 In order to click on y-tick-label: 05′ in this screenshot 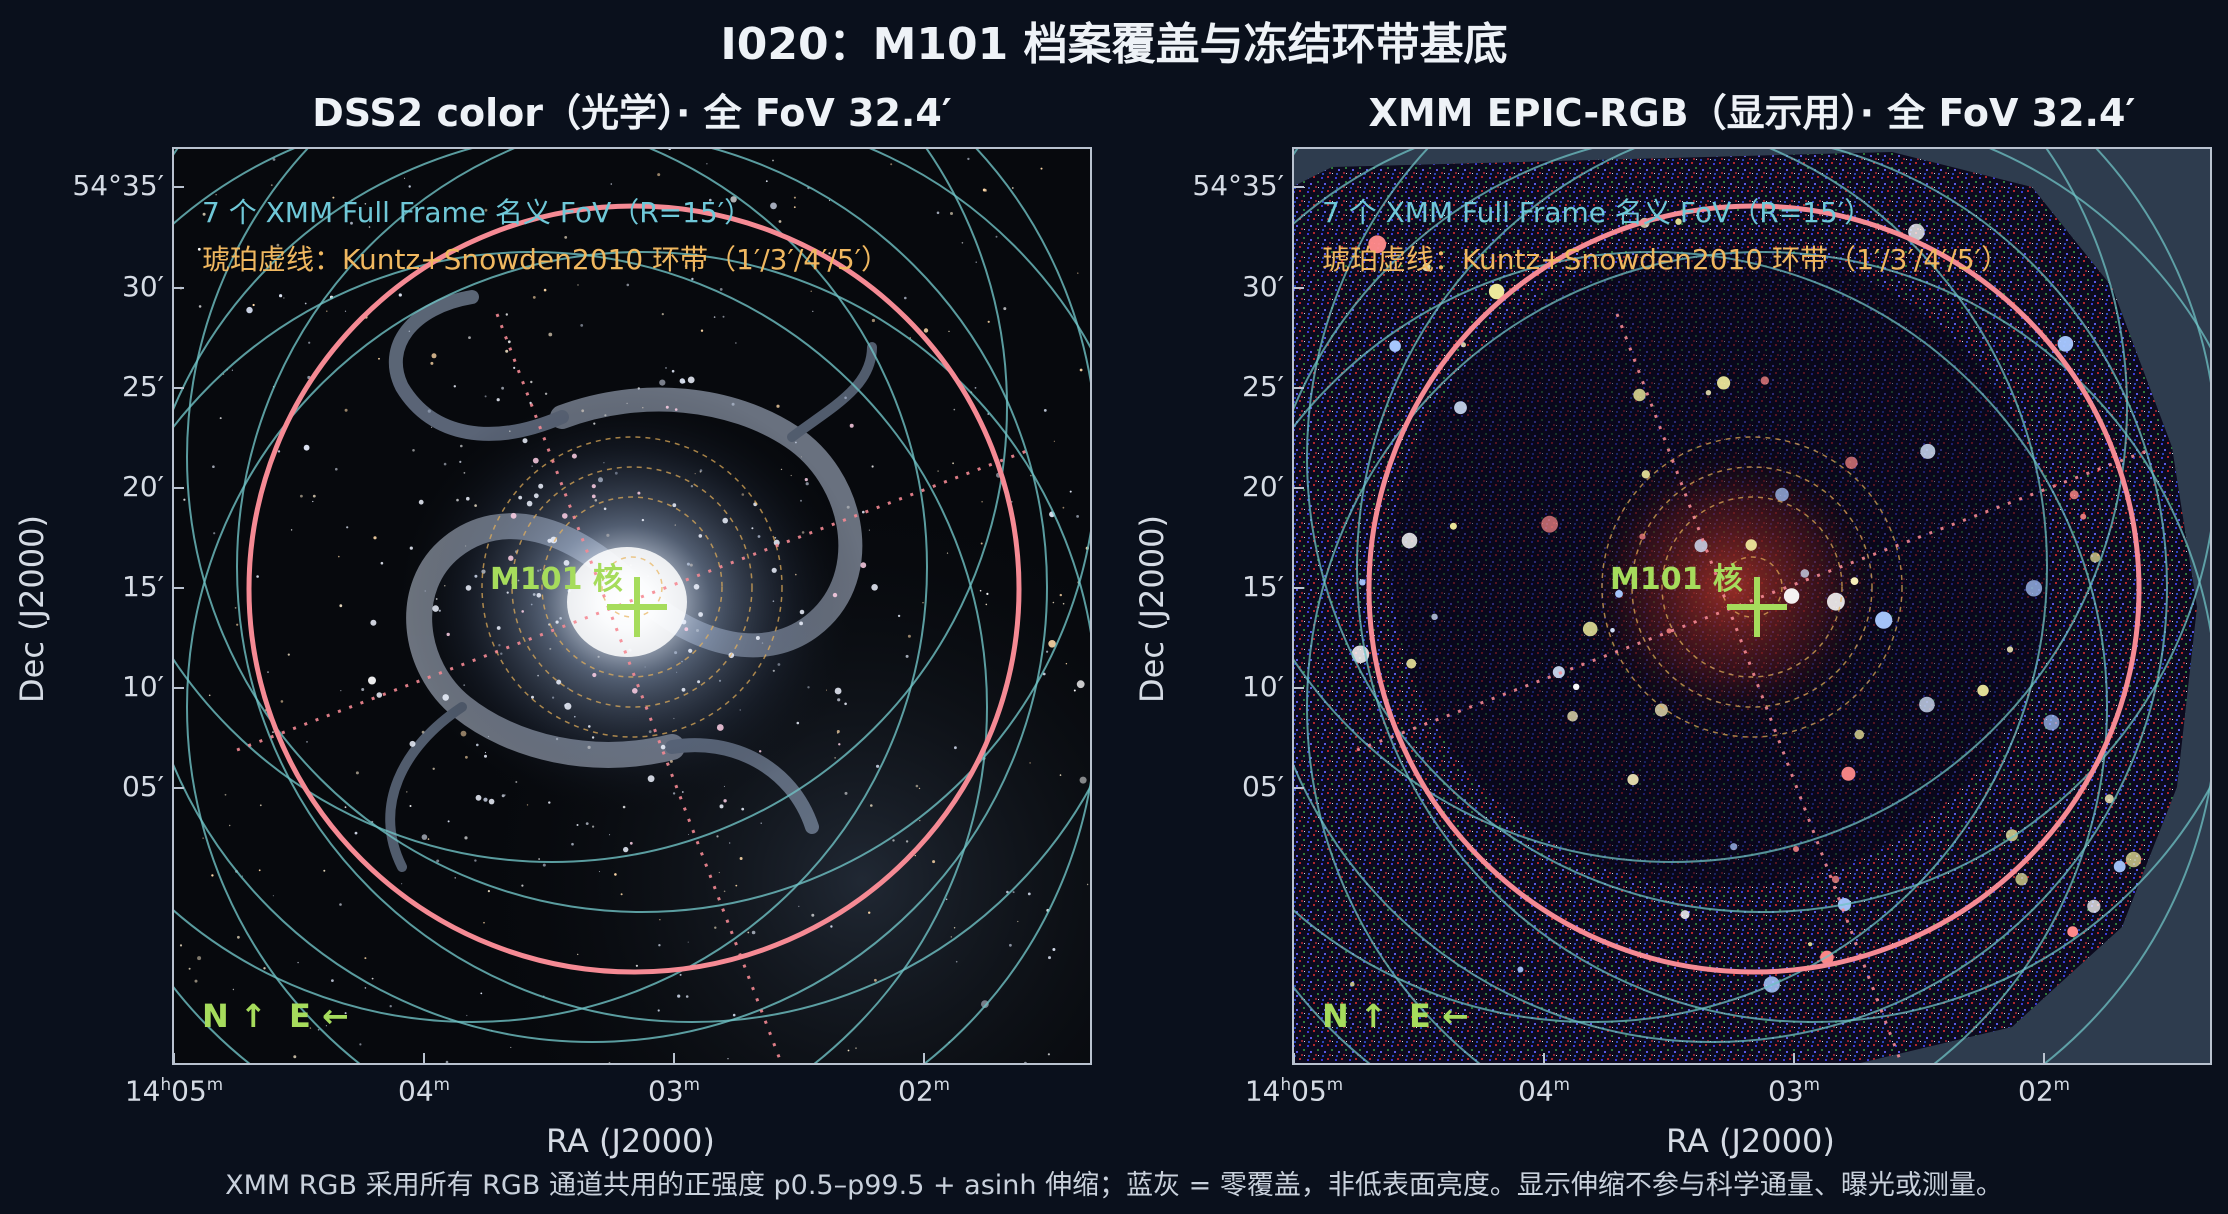, I will do `click(143, 786)`.